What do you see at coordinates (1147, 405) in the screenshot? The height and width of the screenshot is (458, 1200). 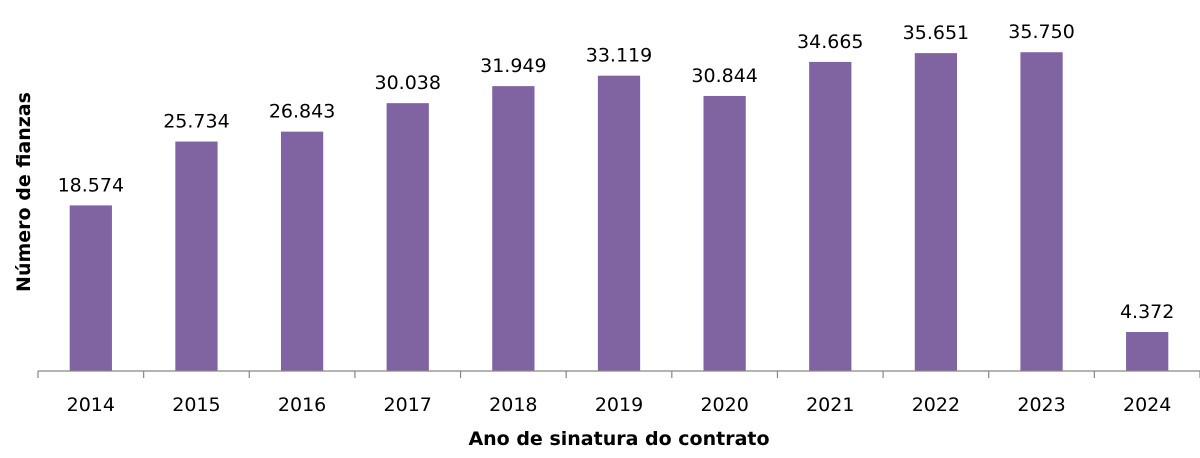 I see `x-tick-label-2024: 2024` at bounding box center [1147, 405].